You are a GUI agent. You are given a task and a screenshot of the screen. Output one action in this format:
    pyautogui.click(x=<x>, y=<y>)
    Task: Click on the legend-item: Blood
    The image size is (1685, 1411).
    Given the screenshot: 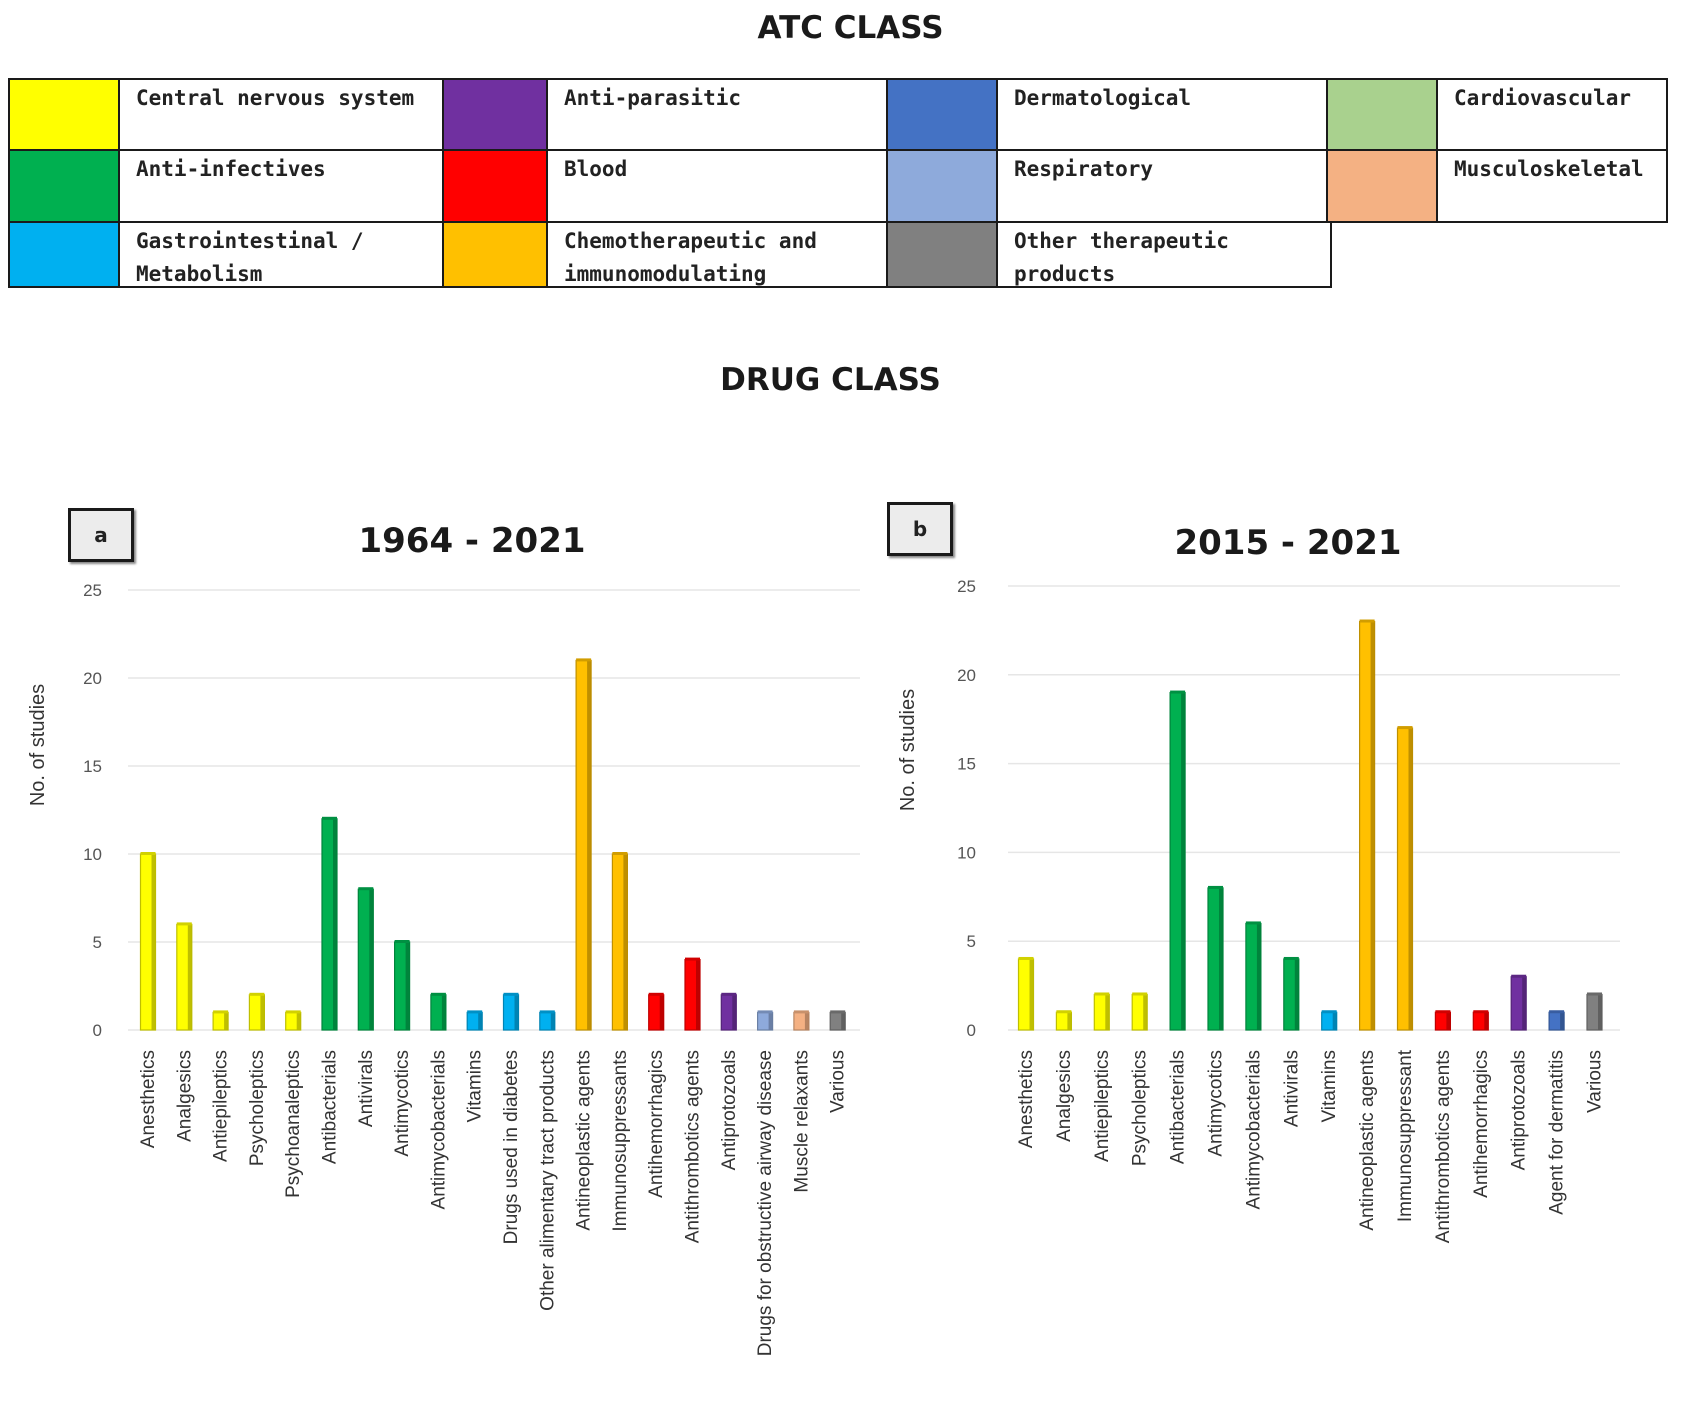 What is the action you would take?
    pyautogui.click(x=667, y=186)
    